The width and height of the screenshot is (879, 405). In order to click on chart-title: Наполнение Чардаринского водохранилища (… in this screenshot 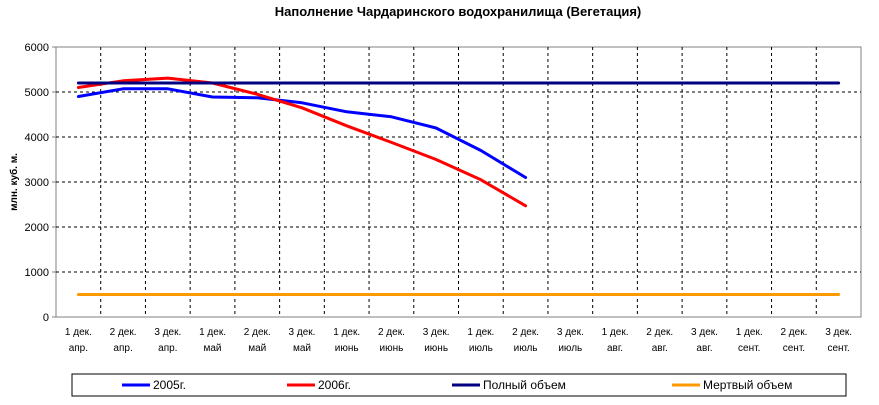, I will do `click(458, 11)`.